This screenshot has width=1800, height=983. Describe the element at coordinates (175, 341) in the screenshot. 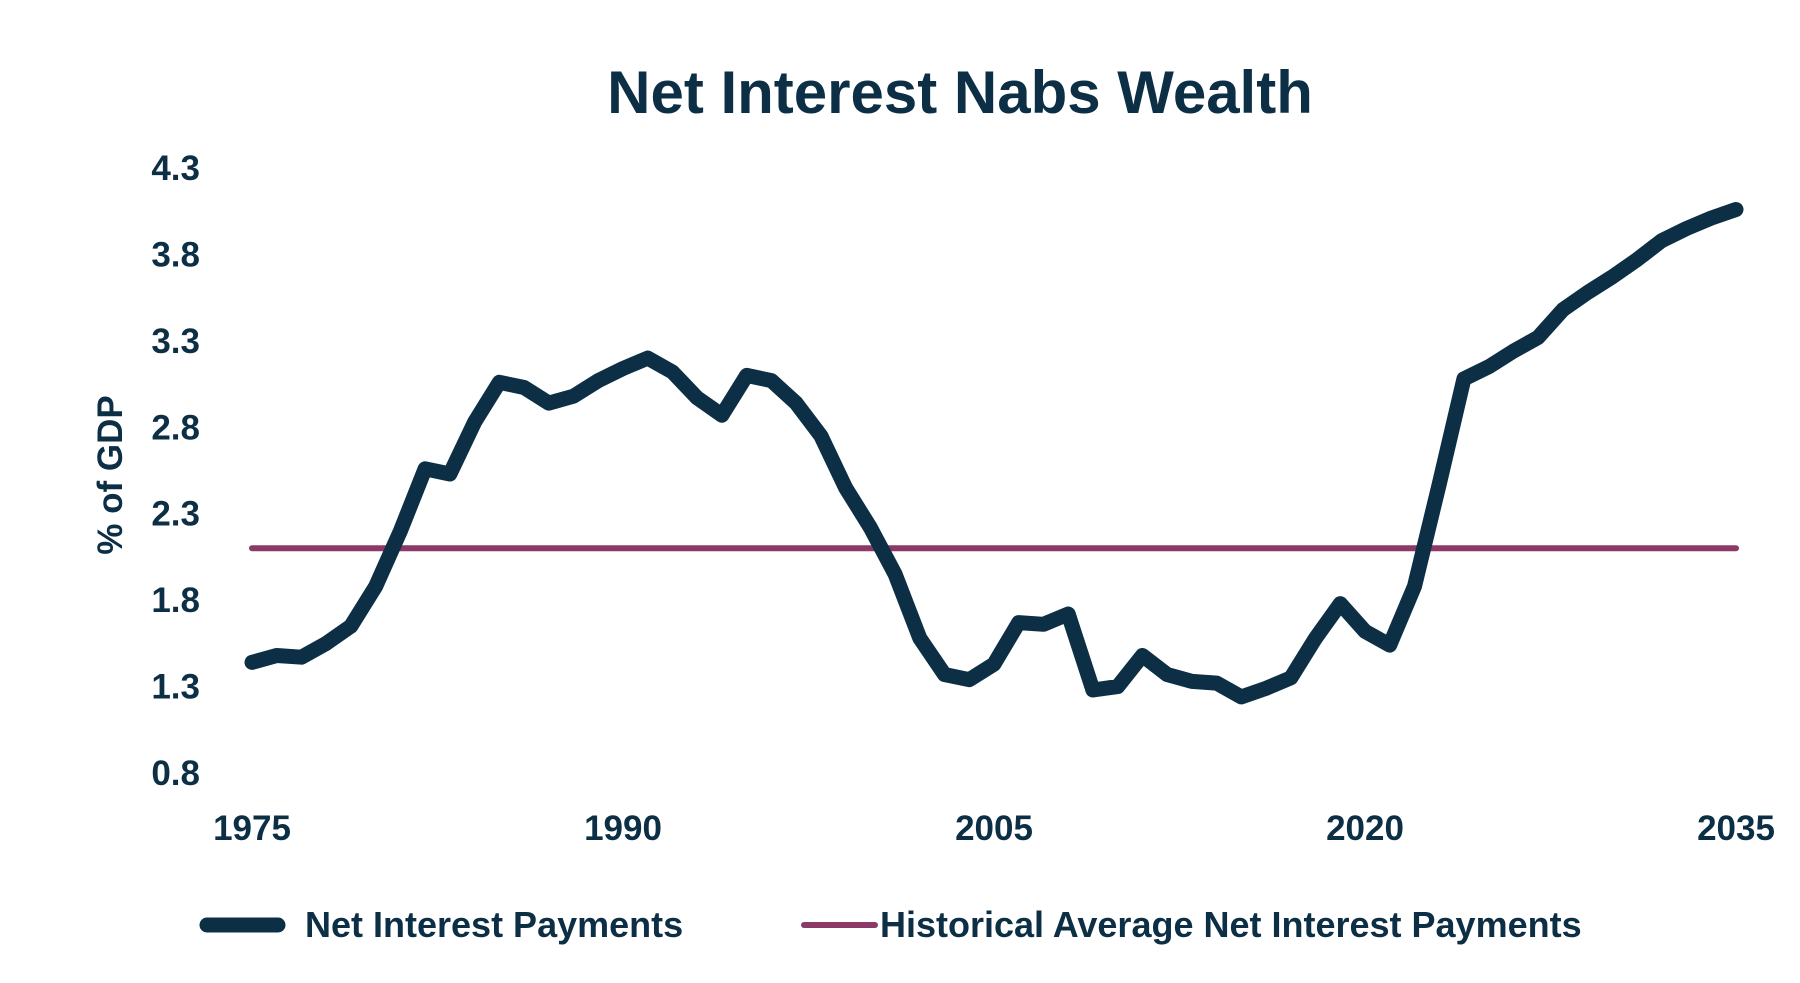

I see `y-tick-label: 3.3` at that location.